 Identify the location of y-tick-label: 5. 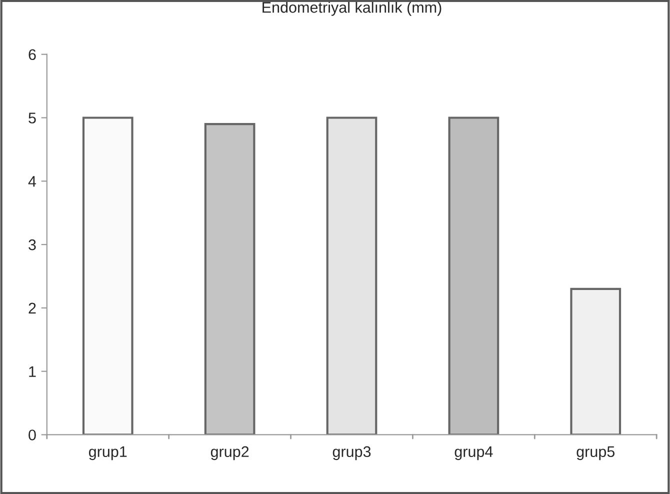
(32, 118).